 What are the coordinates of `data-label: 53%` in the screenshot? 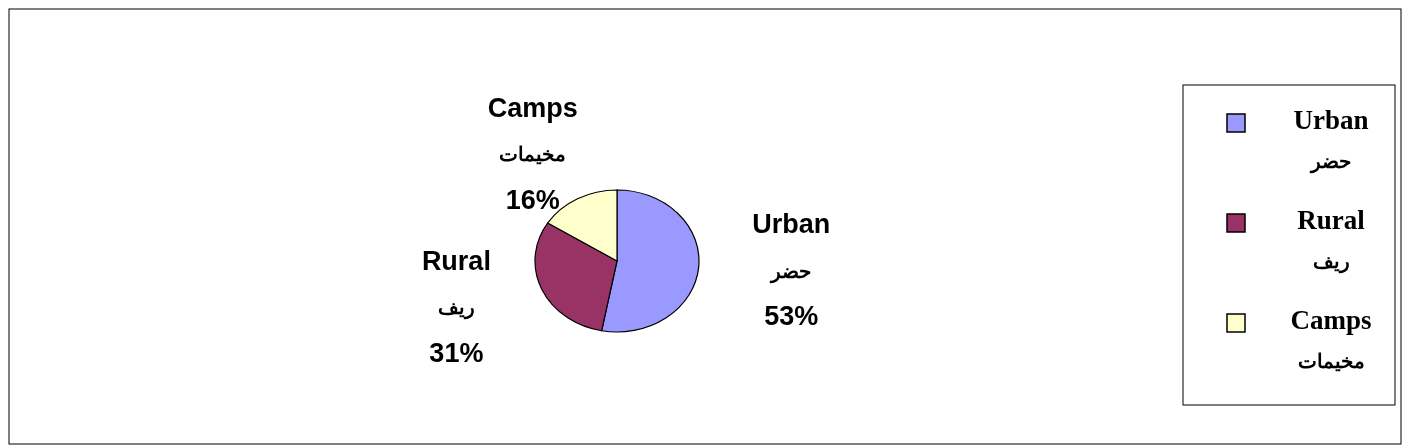 It's located at (791, 316).